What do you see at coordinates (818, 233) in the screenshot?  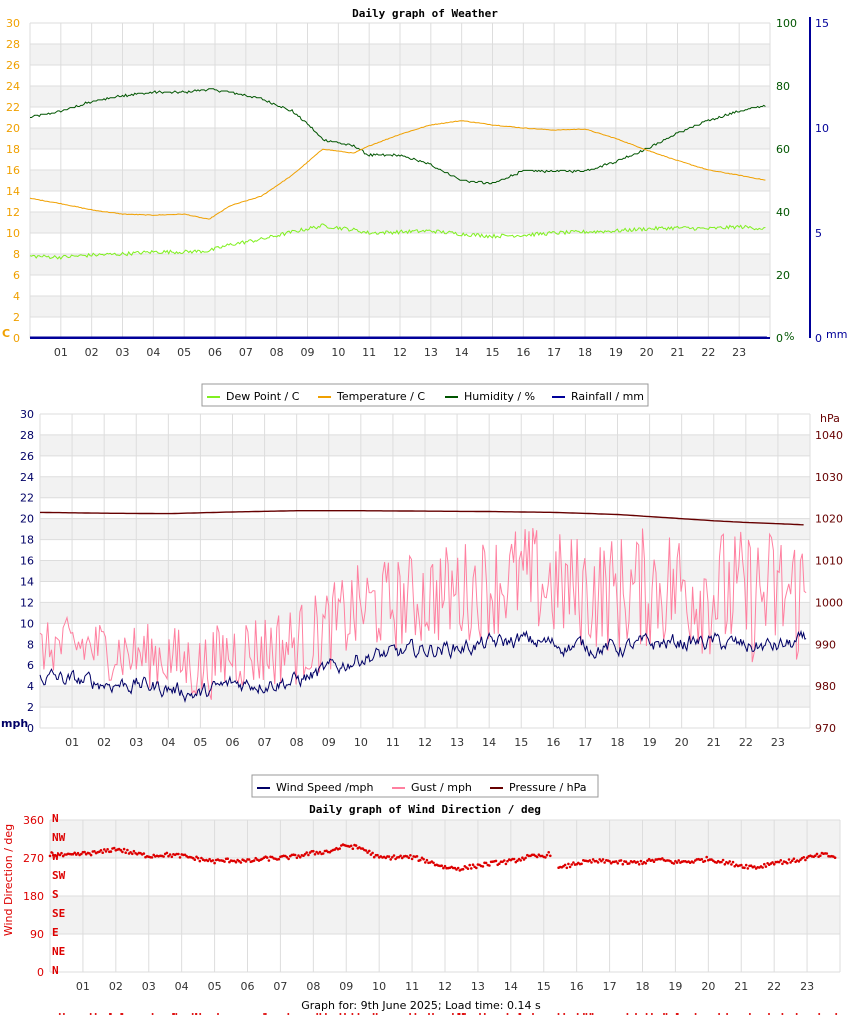 I see `rain-tick-label: 5` at bounding box center [818, 233].